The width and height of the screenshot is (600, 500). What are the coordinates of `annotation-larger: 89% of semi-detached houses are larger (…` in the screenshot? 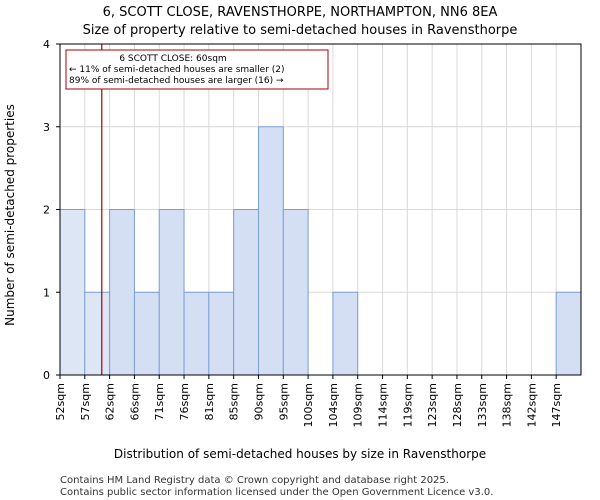 It's located at (176, 81).